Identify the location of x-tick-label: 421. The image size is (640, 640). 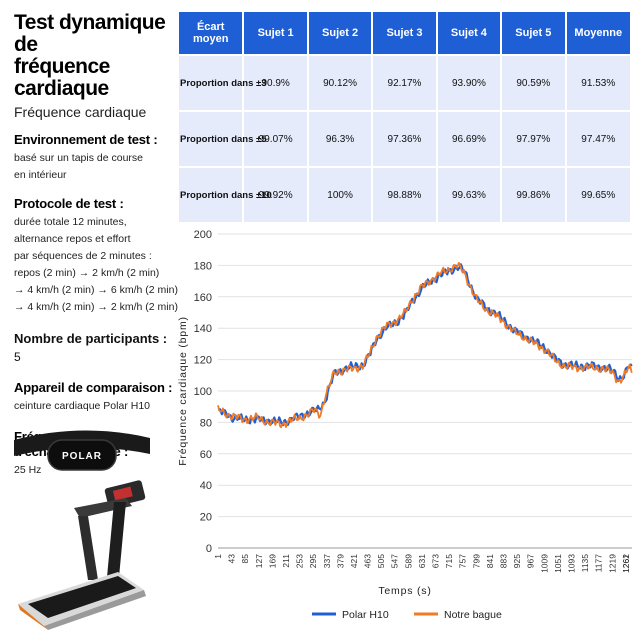
(354, 561).